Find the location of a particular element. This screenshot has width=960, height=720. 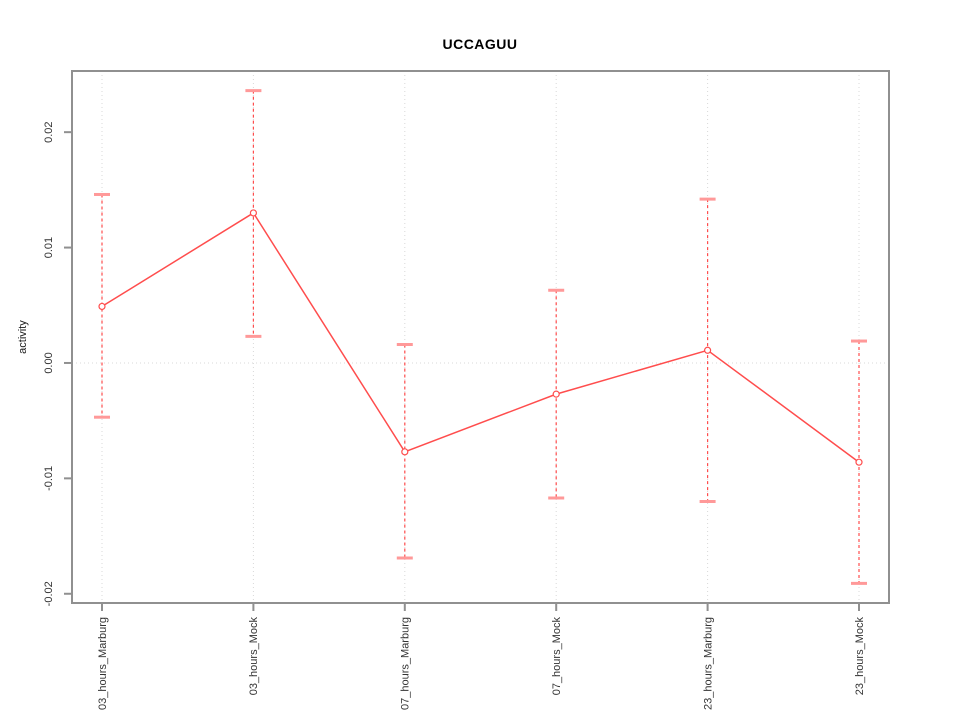

y-axis-tick-label: 0.00 is located at coordinates (49, 362).